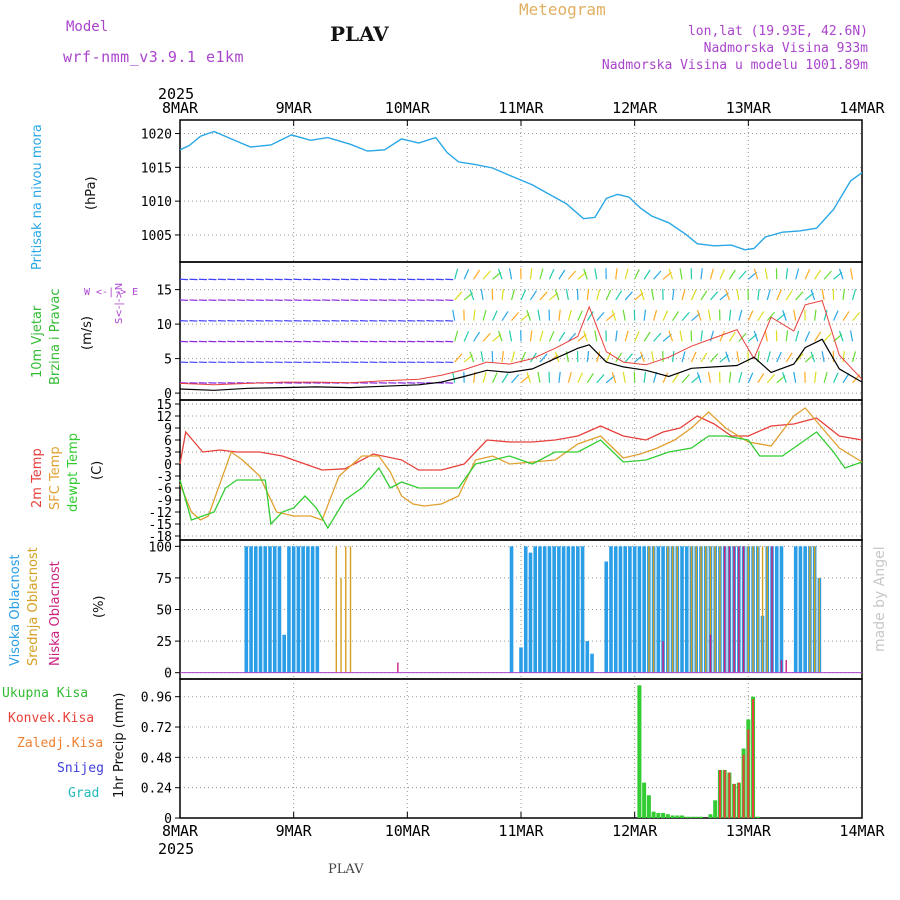 The width and height of the screenshot is (900, 900). Describe the element at coordinates (635, 108) in the screenshot. I see `time-tick-top: 12MAR` at that location.